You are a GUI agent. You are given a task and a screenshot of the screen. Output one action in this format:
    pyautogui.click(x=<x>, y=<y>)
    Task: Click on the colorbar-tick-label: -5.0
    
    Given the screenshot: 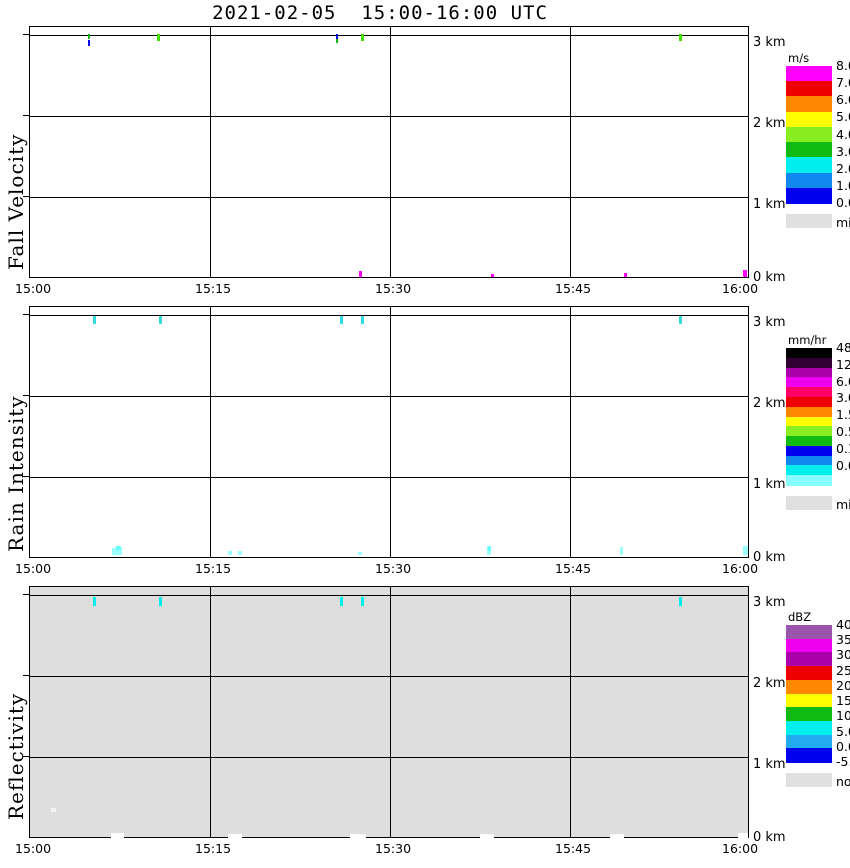 What is the action you would take?
    pyautogui.click(x=843, y=761)
    